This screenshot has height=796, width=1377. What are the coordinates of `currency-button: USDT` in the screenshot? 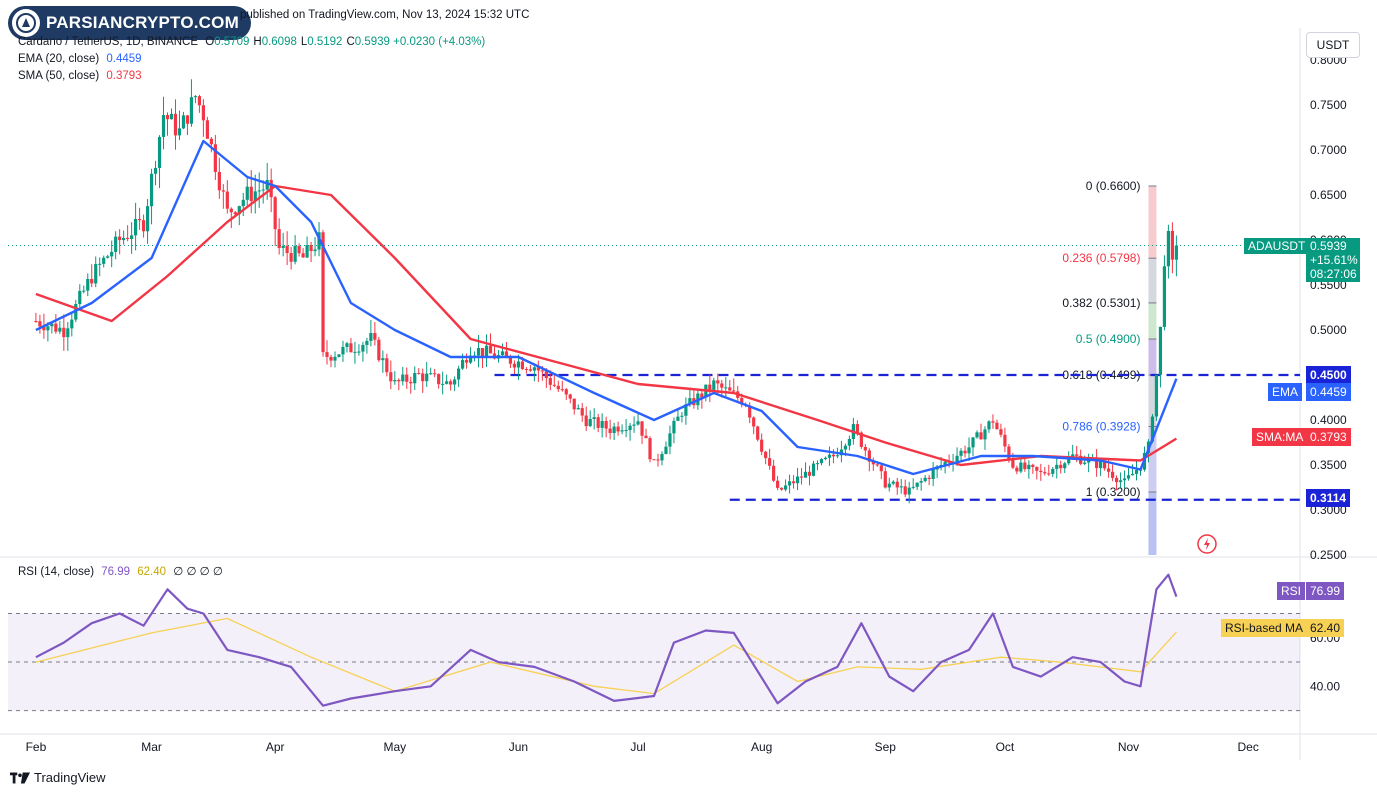 It's located at (1333, 45).